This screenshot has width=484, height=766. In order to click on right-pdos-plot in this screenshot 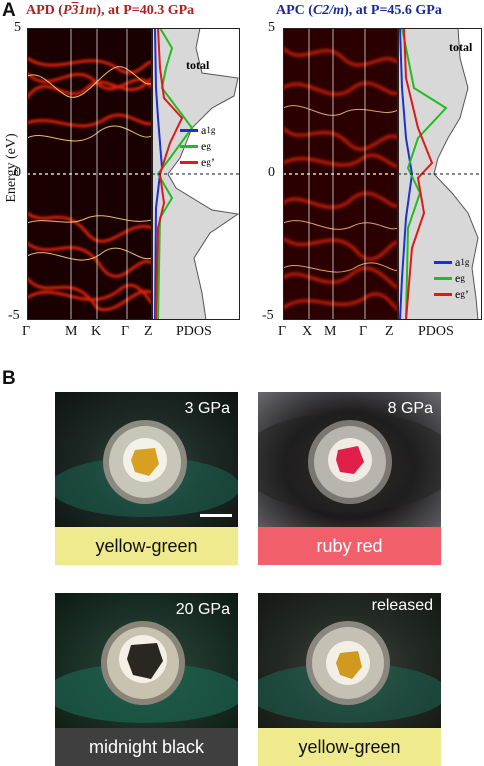, I will do `click(440, 174)`.